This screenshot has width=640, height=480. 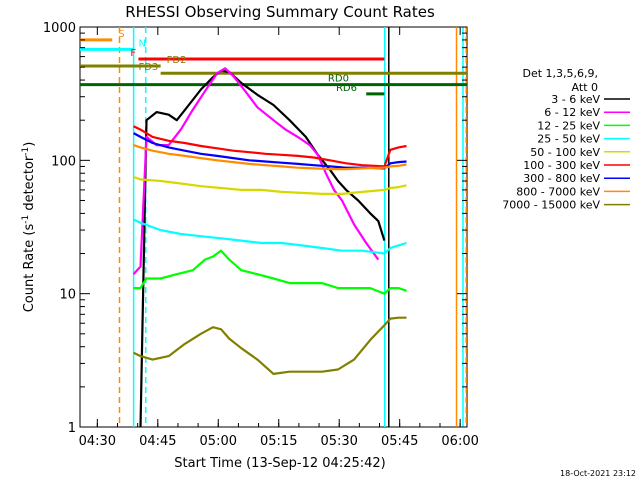 I want to click on legend-label-3: 25 - 50 keV, so click(x=568, y=139).